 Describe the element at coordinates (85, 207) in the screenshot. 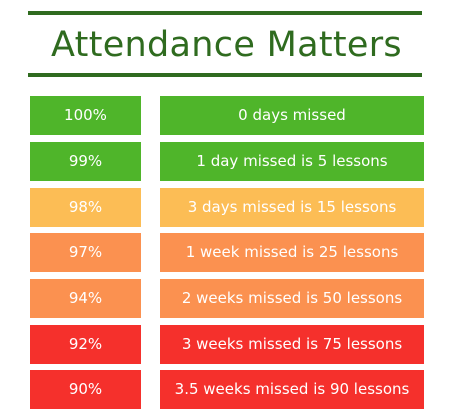

I see `row-2-percent: 98%` at that location.